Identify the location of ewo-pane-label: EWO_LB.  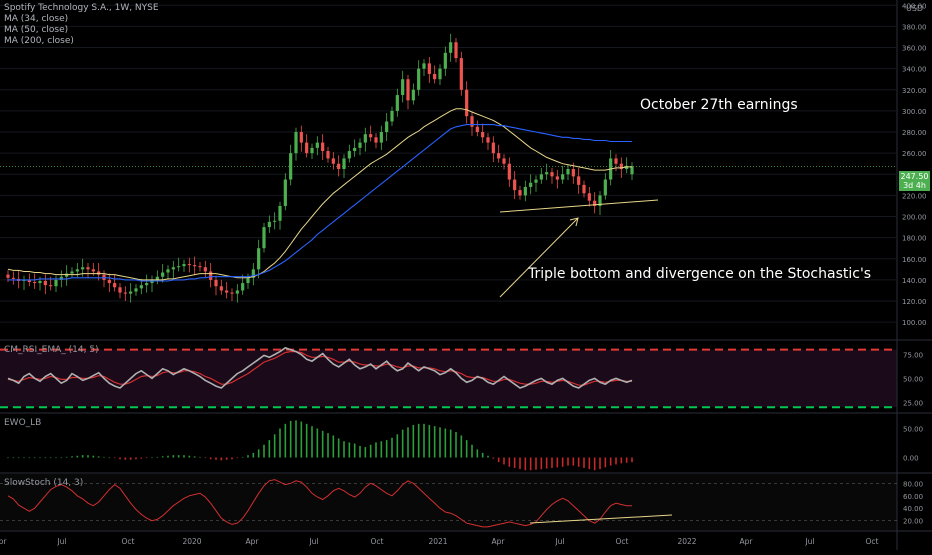
(23, 423).